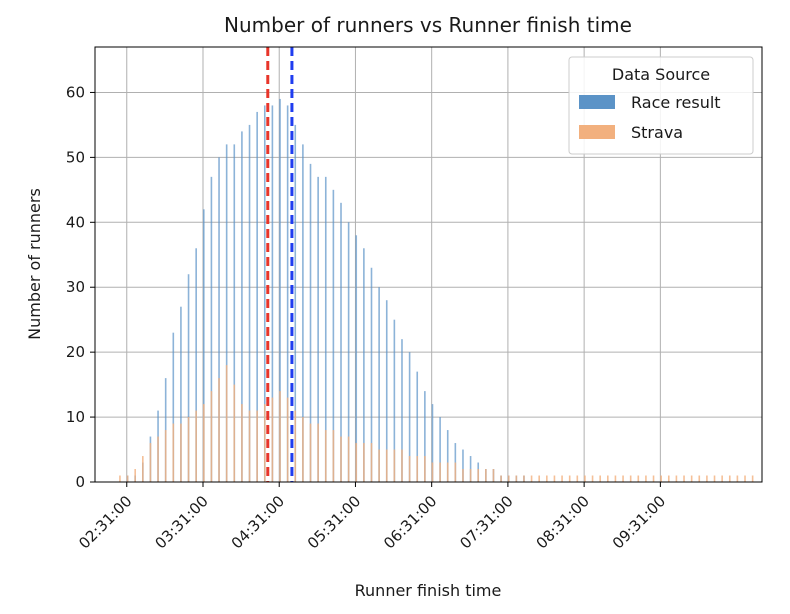 Image resolution: width=790 pixels, height=614 pixels. I want to click on y-tick-label: 10, so click(75, 417).